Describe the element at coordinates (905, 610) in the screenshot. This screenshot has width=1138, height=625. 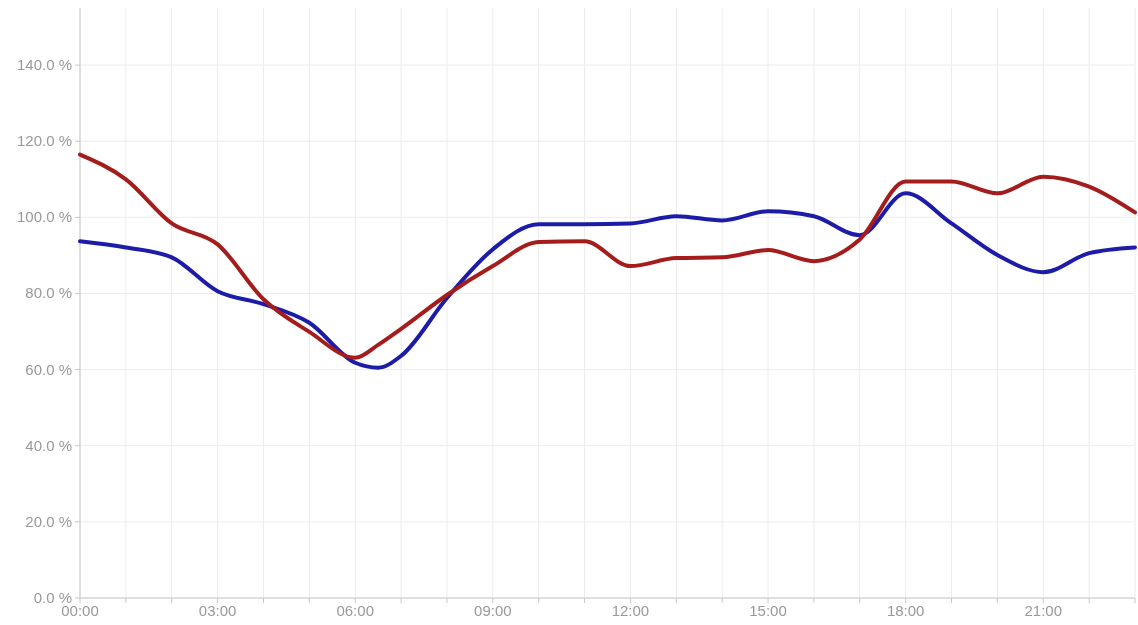
I see `x-tick-label: 18:00` at that location.